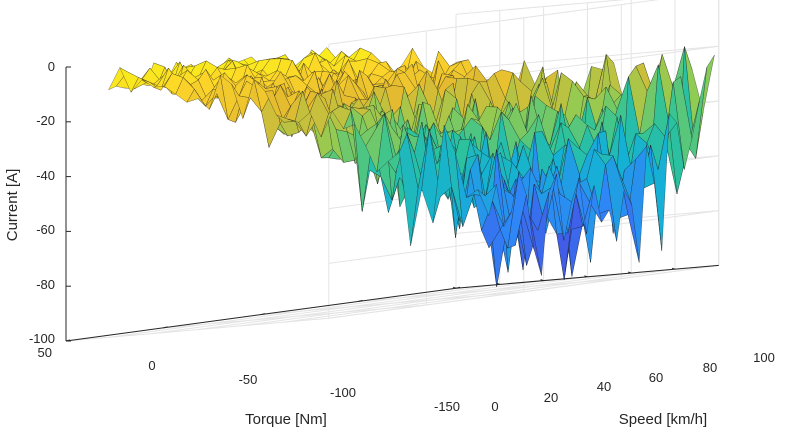 The width and height of the screenshot is (807, 435). I want to click on x-tick-label: 0, so click(151, 365).